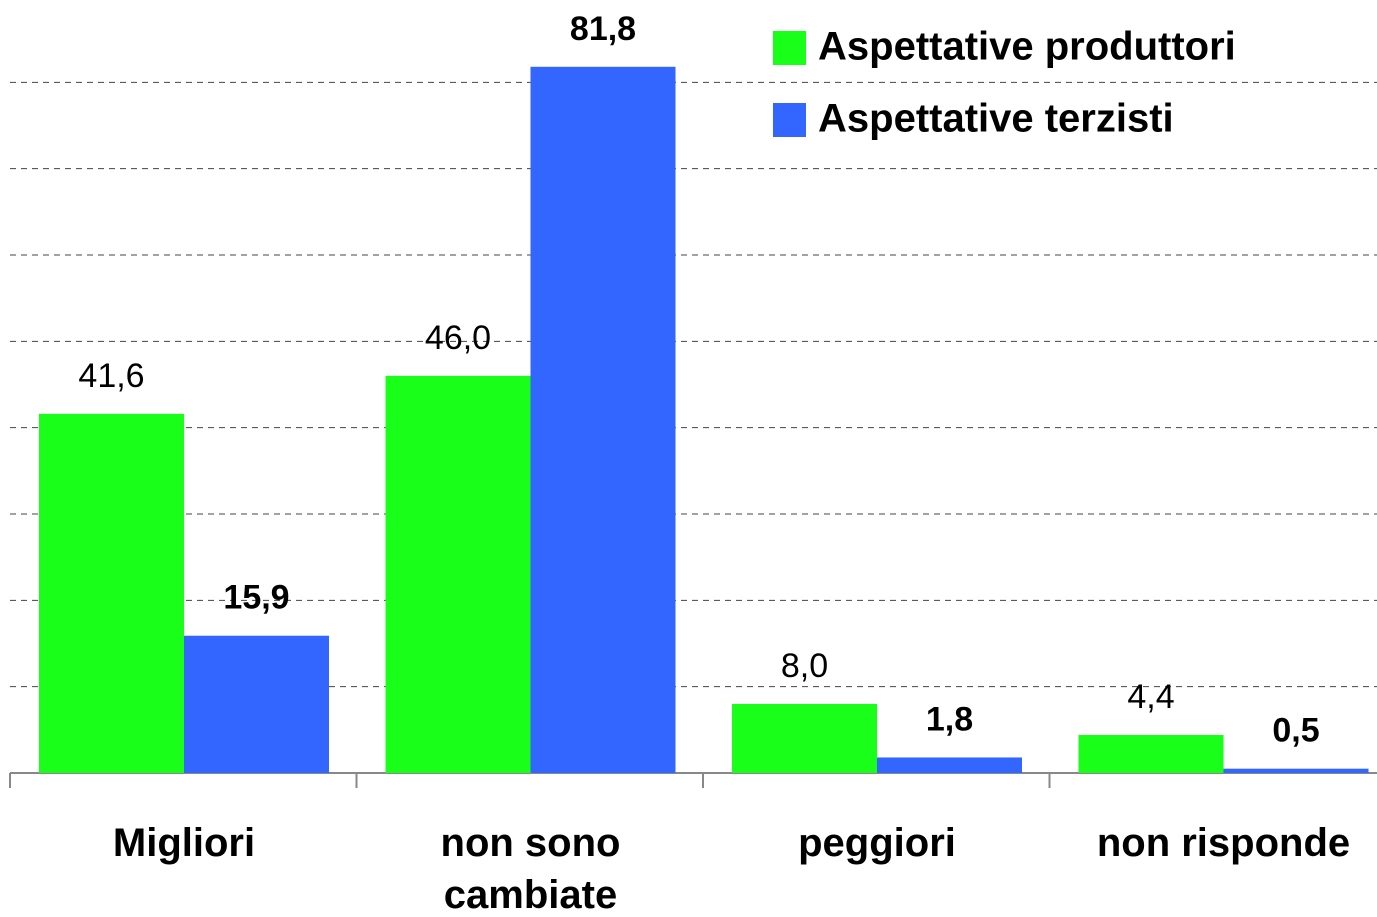  I want to click on legend-label: Aspettative terzisti, so click(996, 119).